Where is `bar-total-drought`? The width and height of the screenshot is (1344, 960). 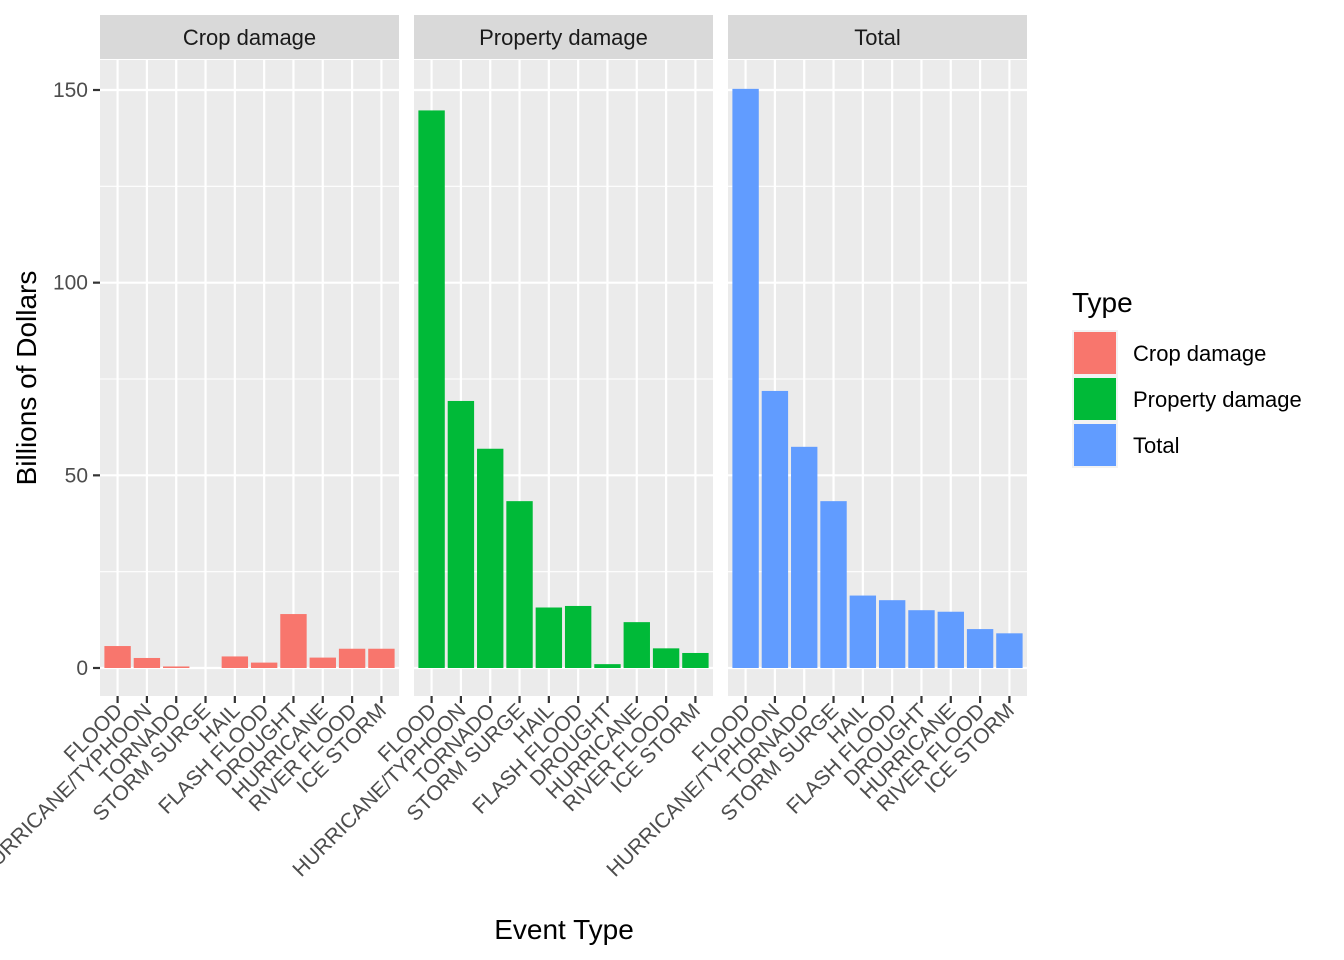
bar-total-drought is located at coordinates (921, 639).